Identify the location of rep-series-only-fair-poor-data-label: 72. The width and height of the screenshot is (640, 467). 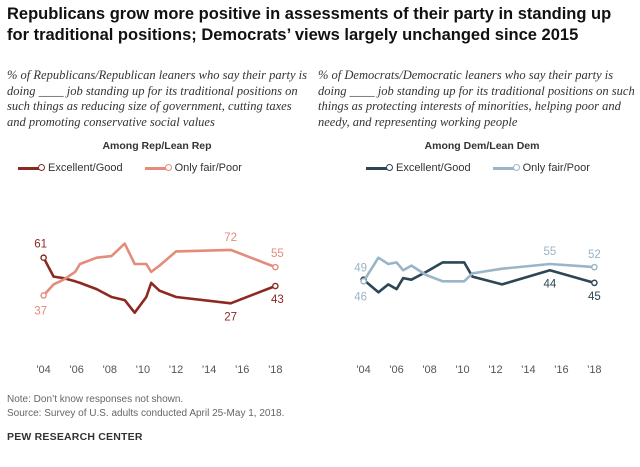
(230, 238).